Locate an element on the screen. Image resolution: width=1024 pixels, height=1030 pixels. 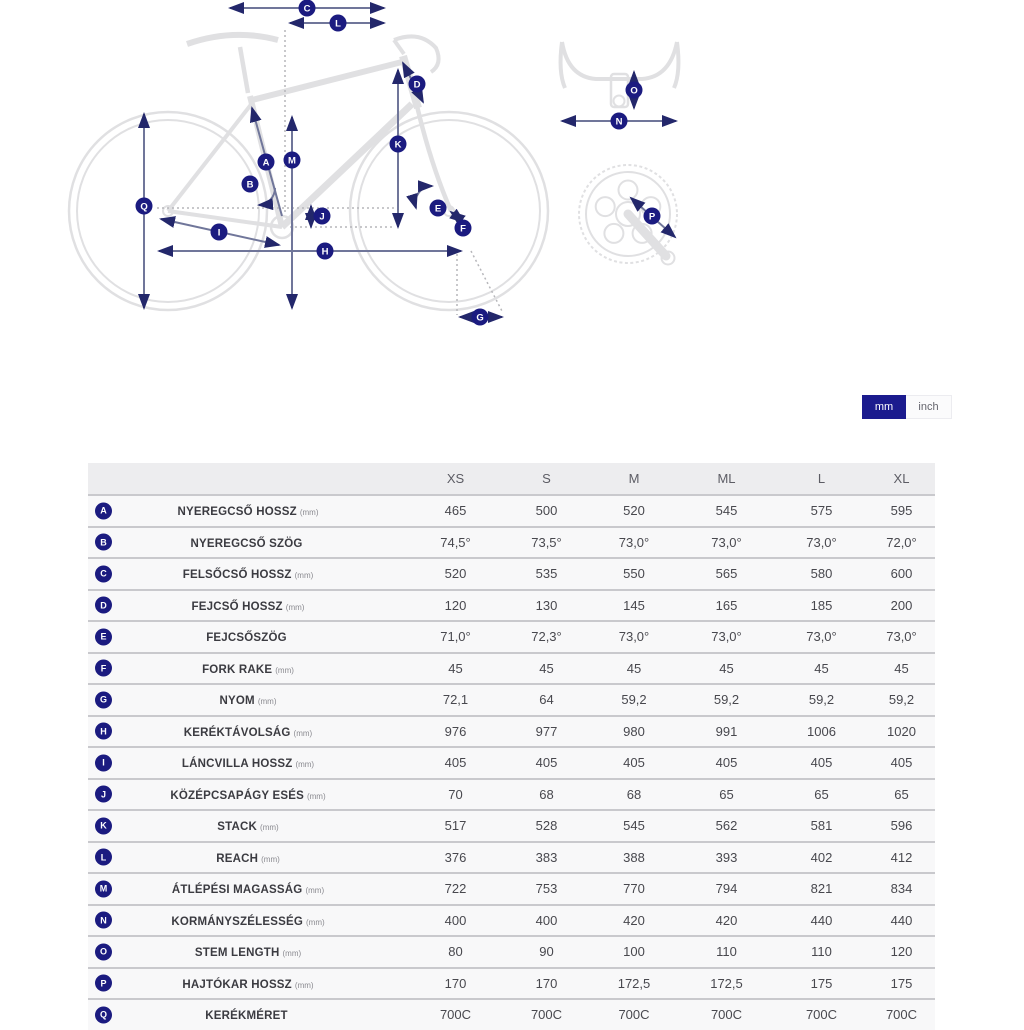
cell: 175 is located at coordinates (901, 982).